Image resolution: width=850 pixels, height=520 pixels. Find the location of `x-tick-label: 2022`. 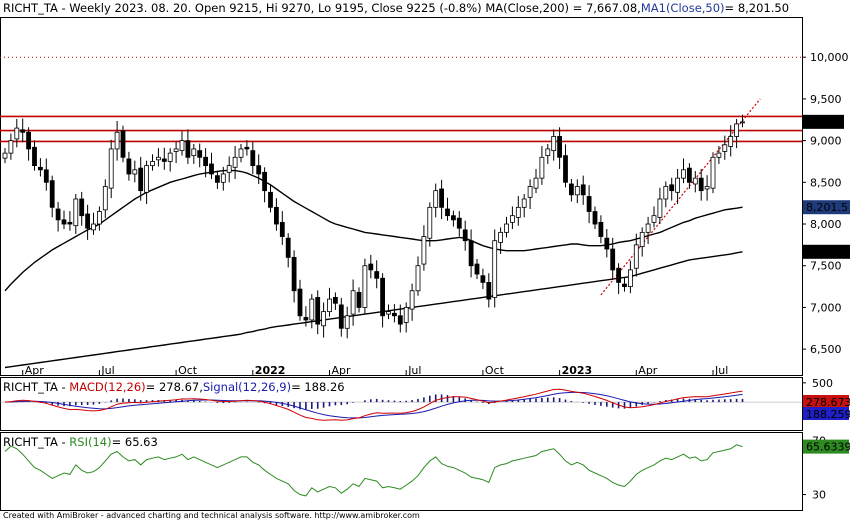

x-tick-label: 2022 is located at coordinates (270, 370).